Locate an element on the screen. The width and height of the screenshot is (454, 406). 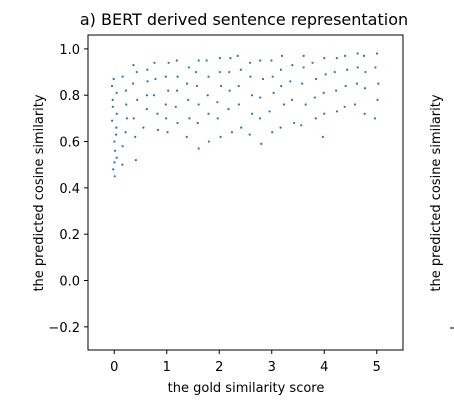
x-tick-label: 4 is located at coordinates (324, 367).